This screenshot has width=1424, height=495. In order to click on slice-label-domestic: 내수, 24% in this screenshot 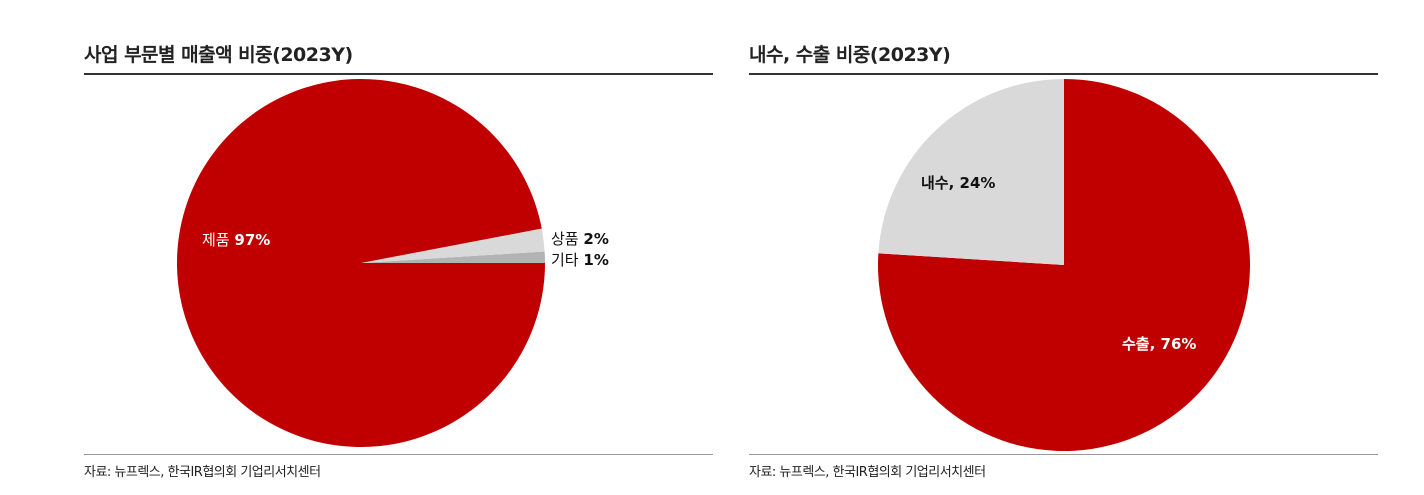, I will do `click(958, 183)`.